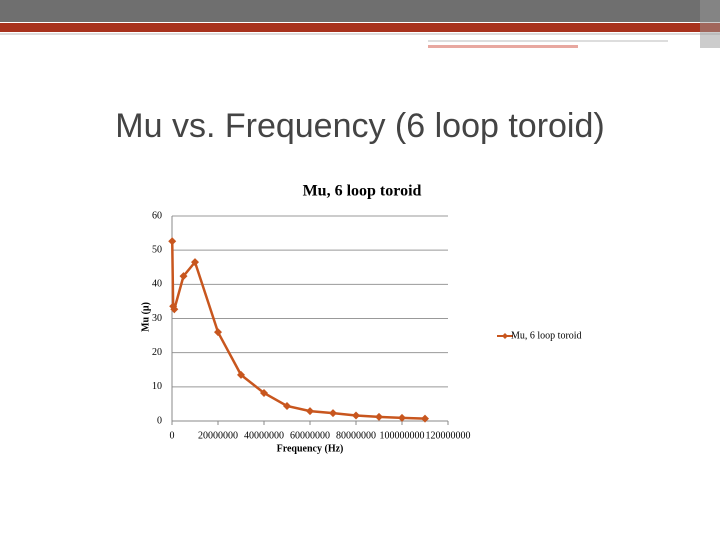  I want to click on y-tick-label: 40, so click(157, 284).